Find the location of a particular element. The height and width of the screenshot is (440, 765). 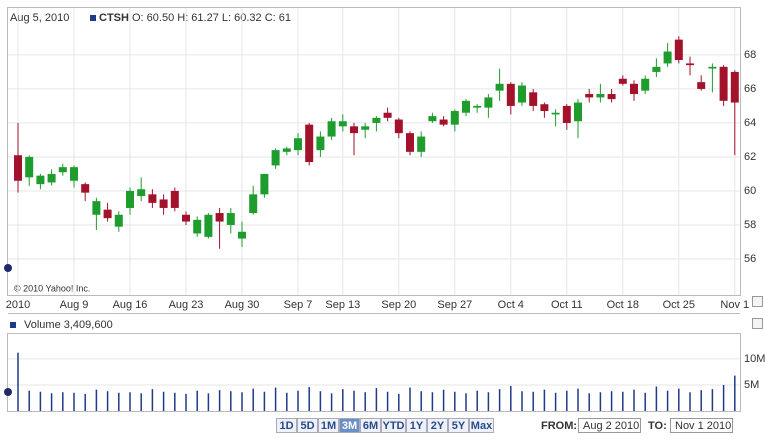

y-tick-label: 68 is located at coordinates (750, 55).